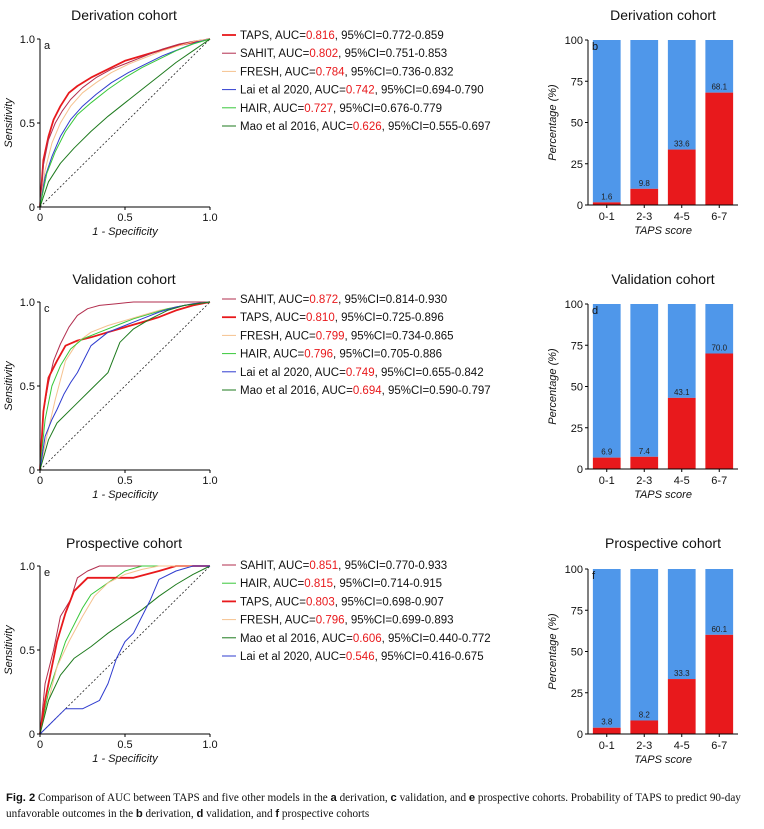 The height and width of the screenshot is (829, 764). What do you see at coordinates (429, 373) in the screenshot?
I see `legend-ci-value: , 95%CI=0.655-0.842` at bounding box center [429, 373].